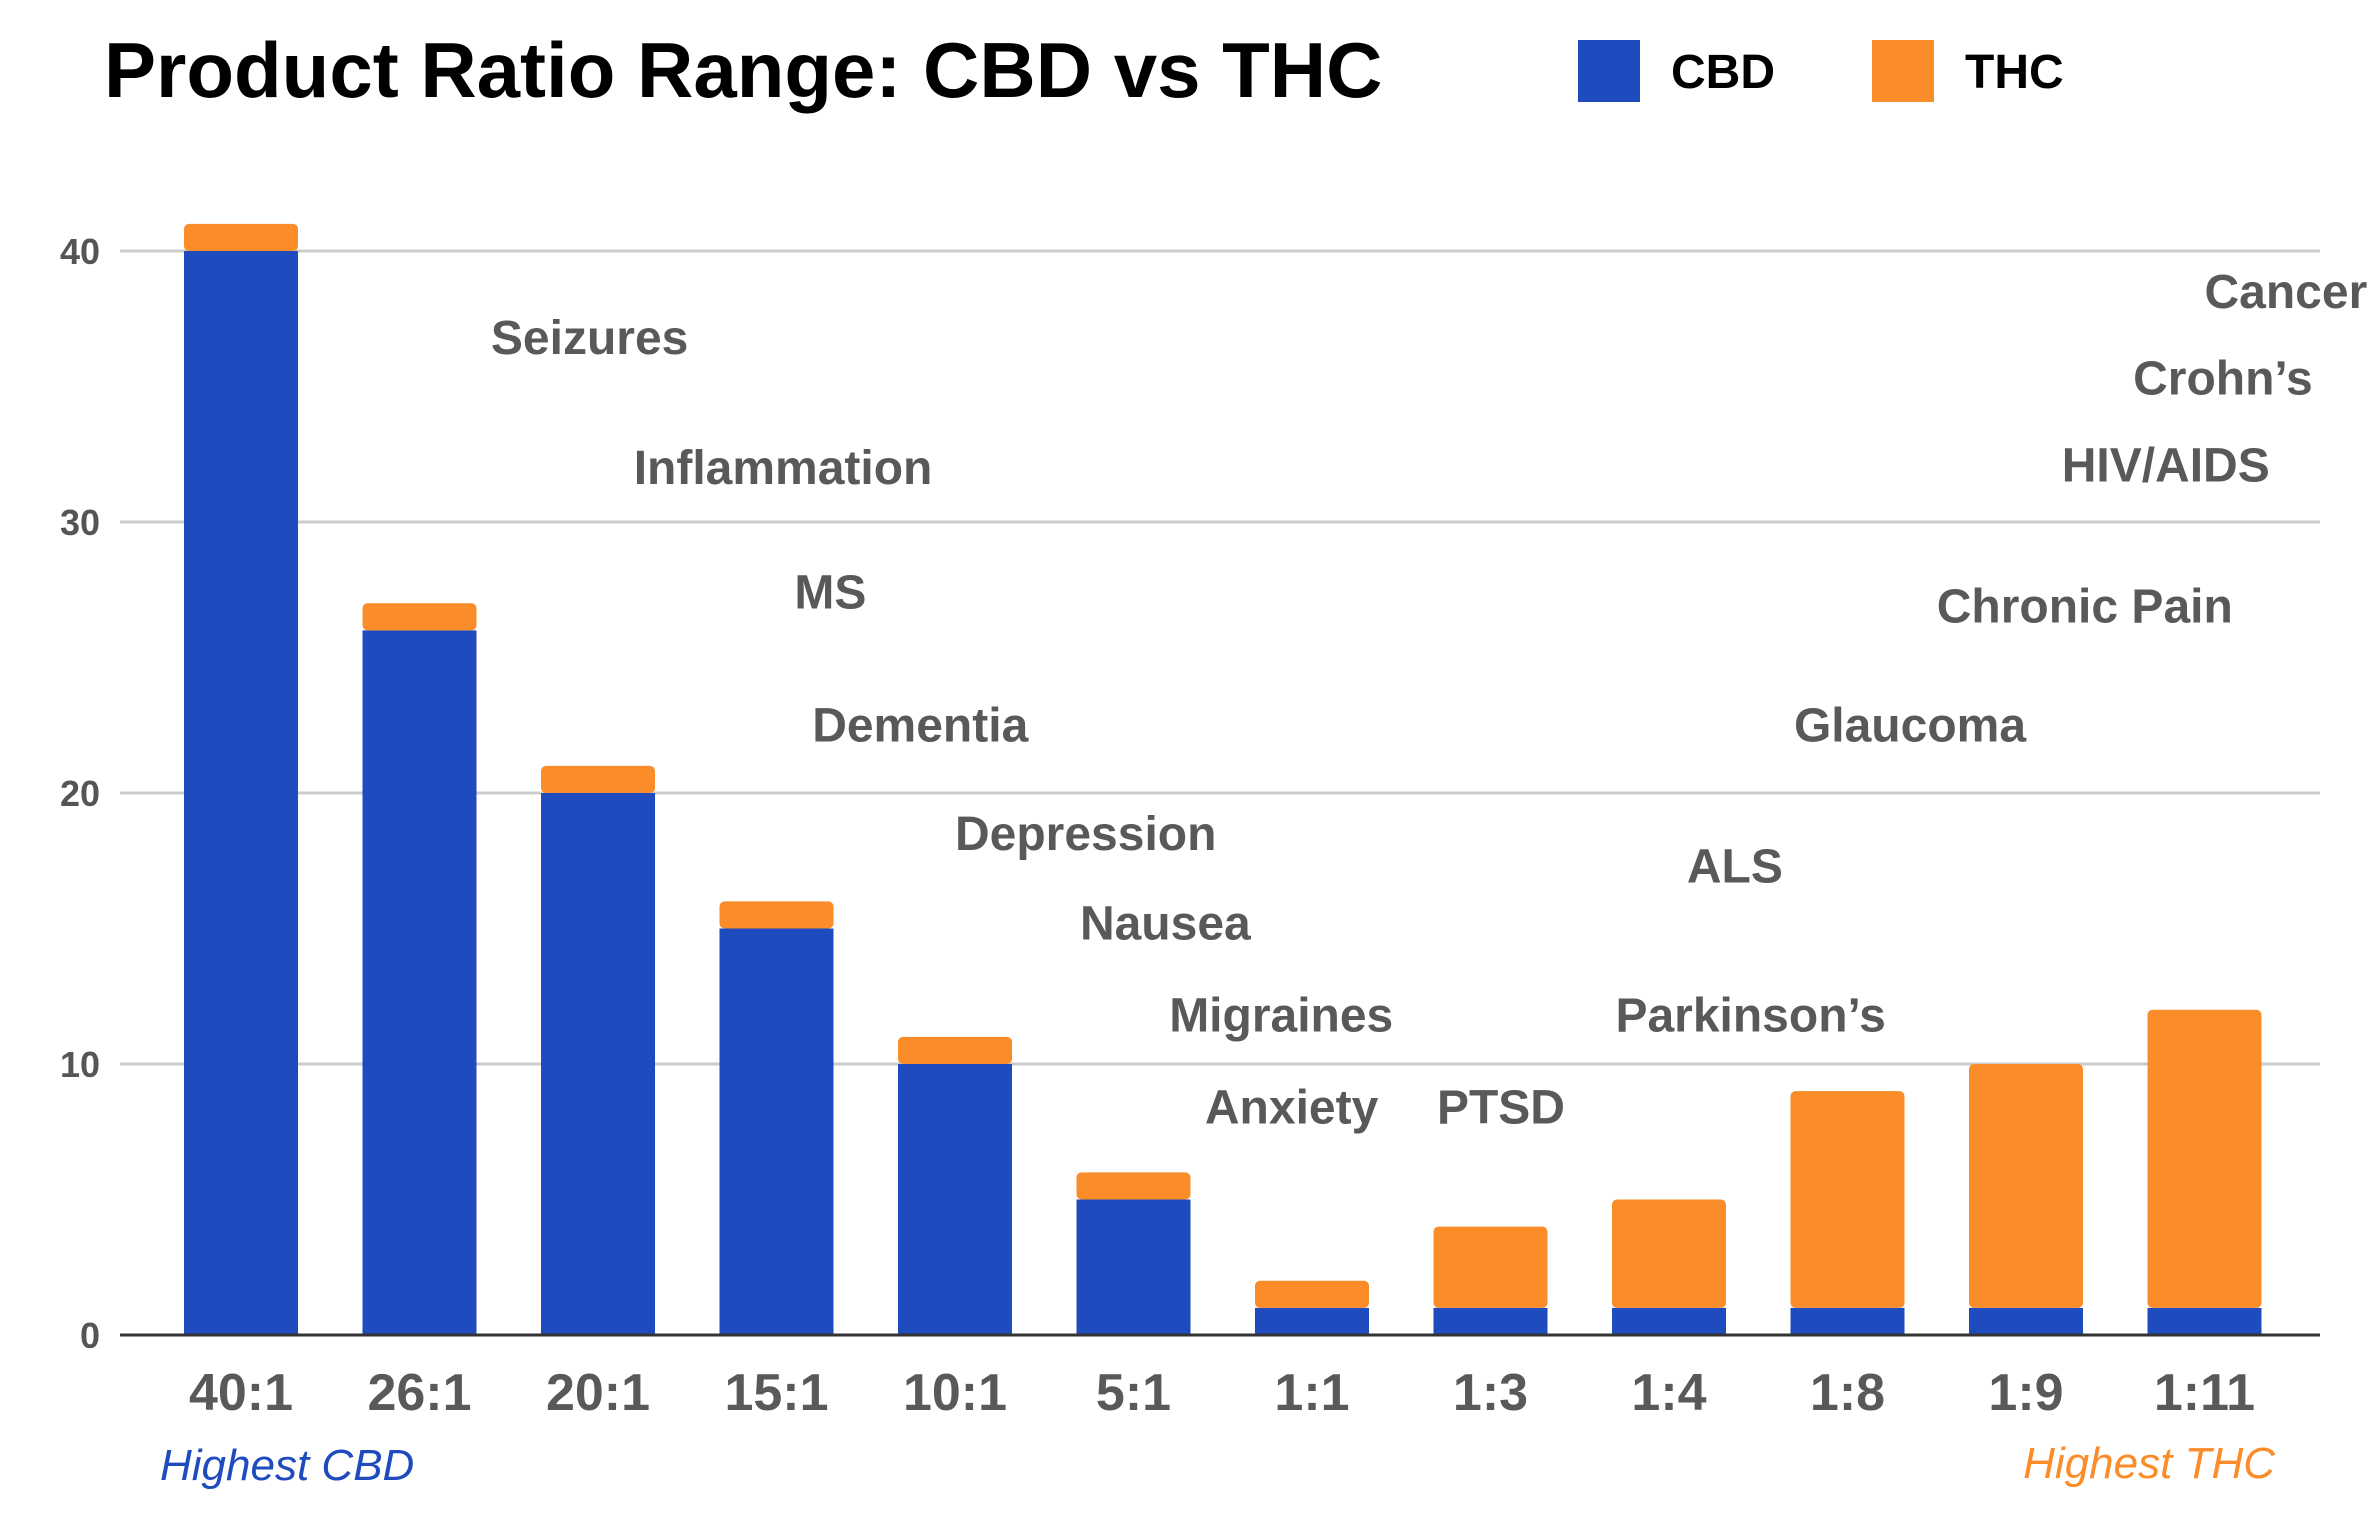  What do you see at coordinates (743, 70) in the screenshot?
I see `chart-title: Product Ratio Range: CBD vs THC` at bounding box center [743, 70].